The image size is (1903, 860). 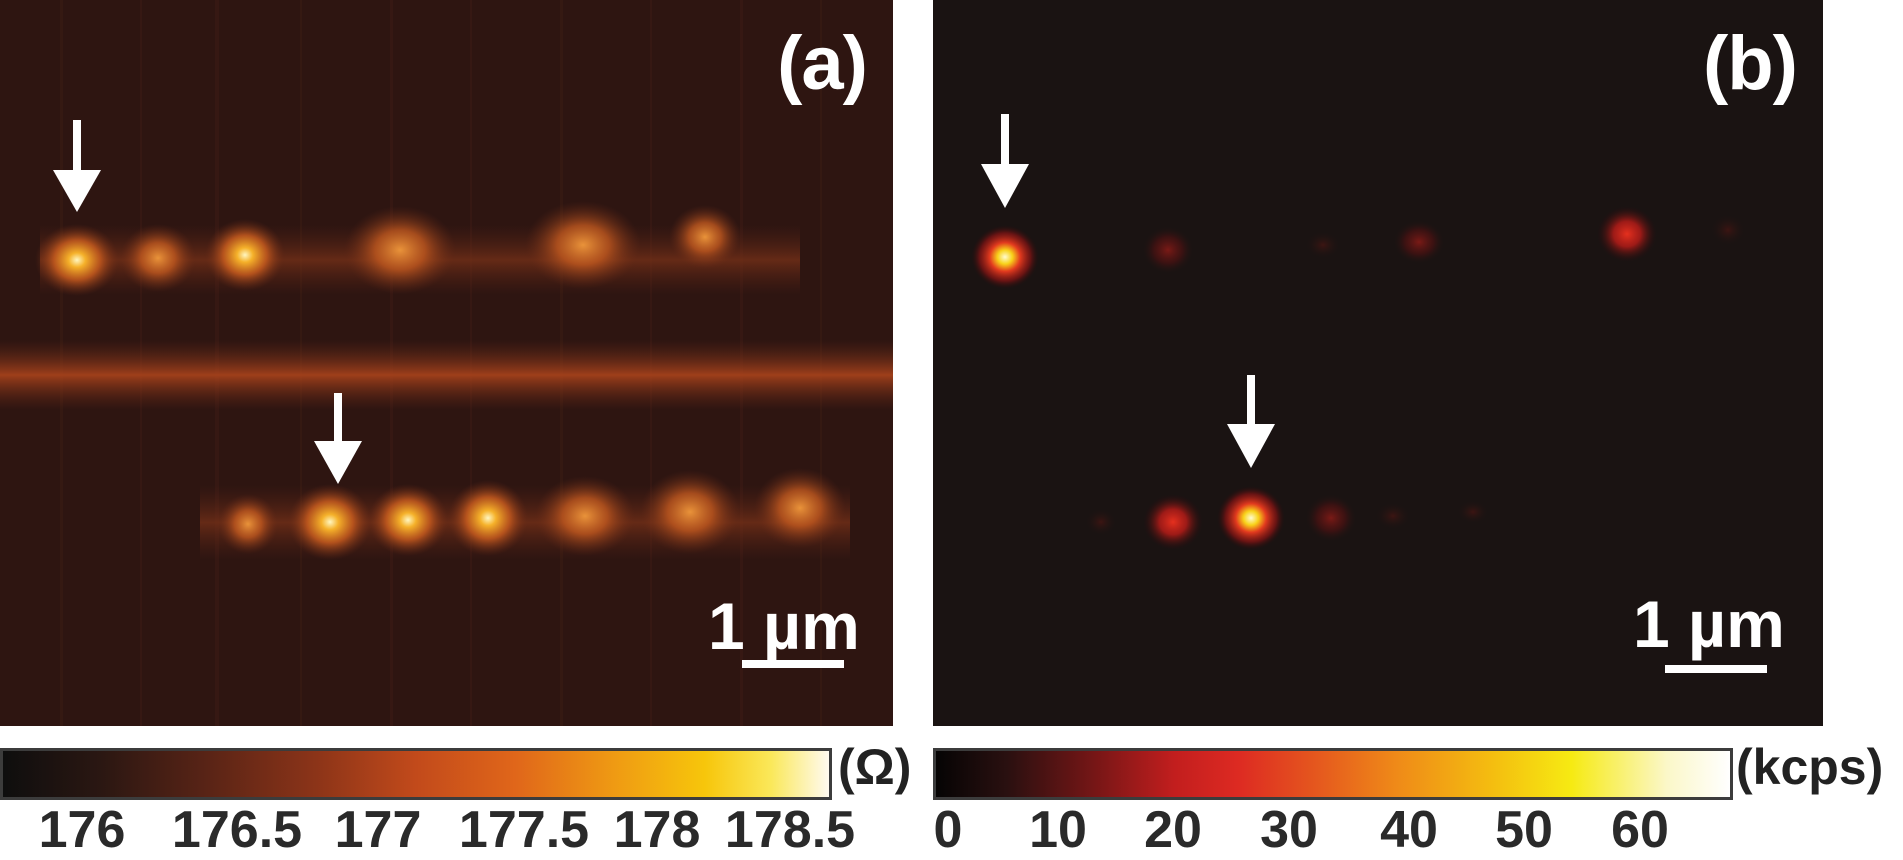 What do you see at coordinates (416, 774) in the screenshot?
I see `colorbar-a` at bounding box center [416, 774].